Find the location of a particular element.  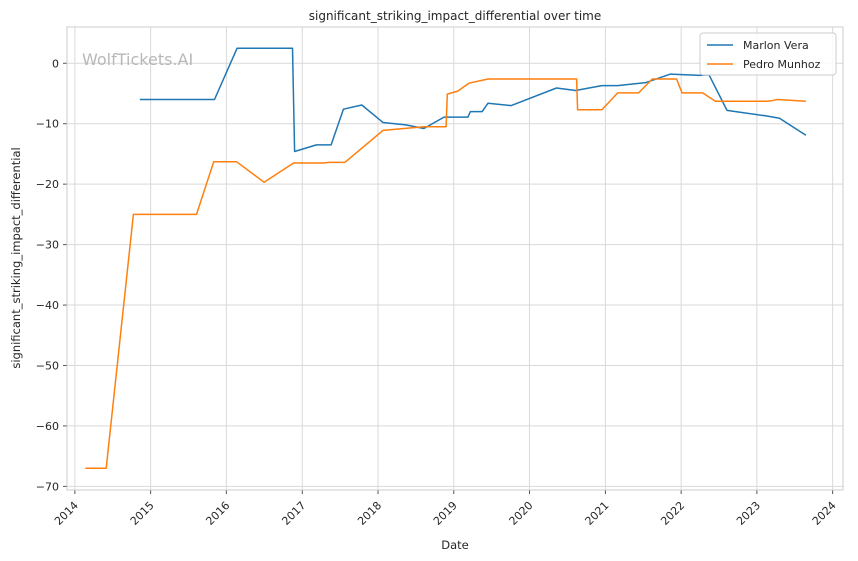

x-tick-label: 2019 is located at coordinates (445, 513).